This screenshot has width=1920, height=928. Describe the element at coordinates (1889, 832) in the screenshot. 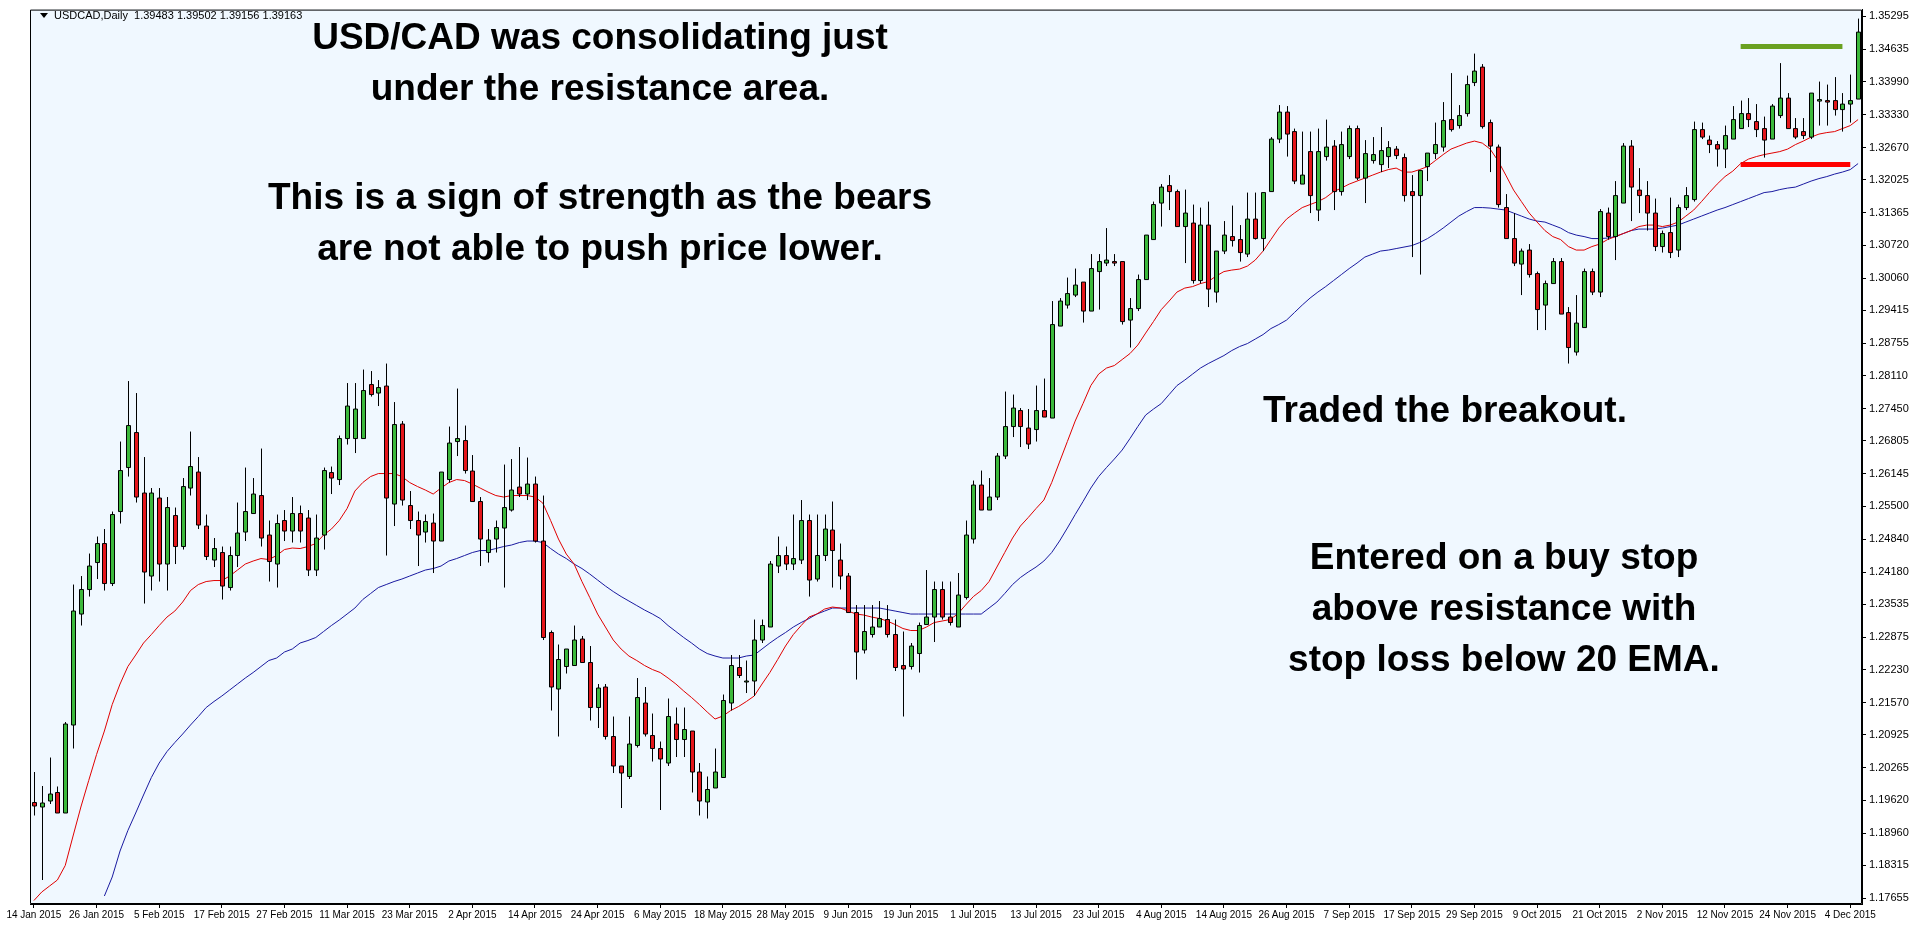

I see `y-tick-label: 1.18960` at that location.